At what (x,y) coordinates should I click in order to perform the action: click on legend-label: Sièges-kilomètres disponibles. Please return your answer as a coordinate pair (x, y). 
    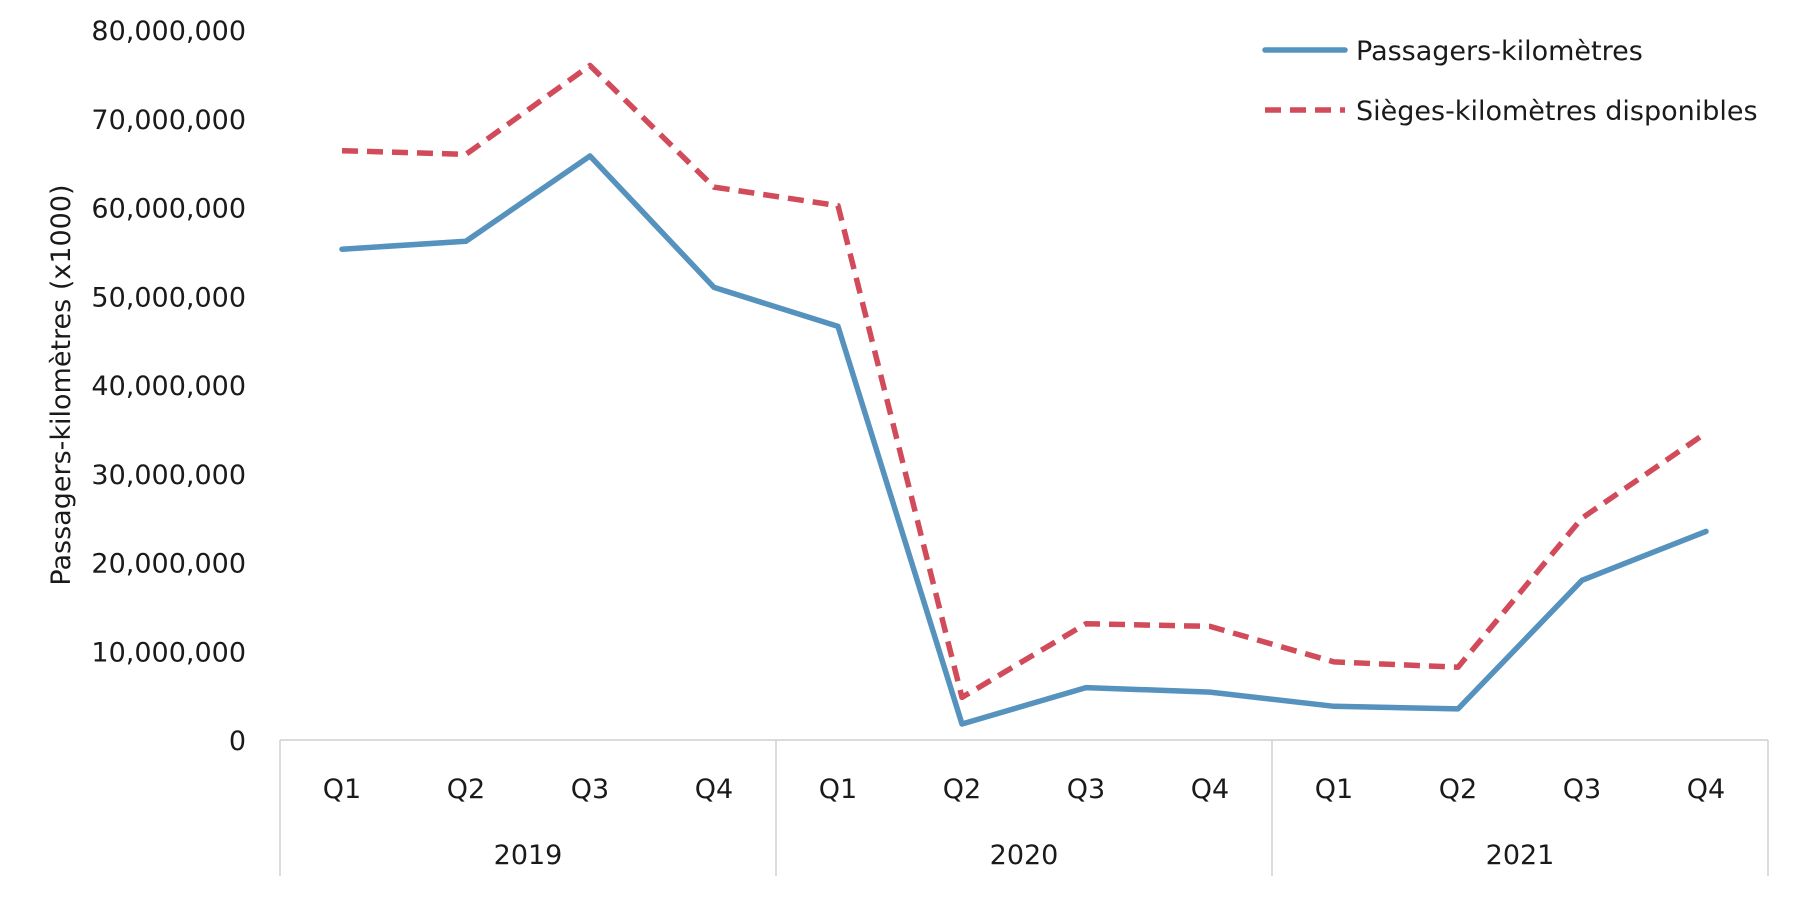
    Looking at the image, I should click on (1557, 111).